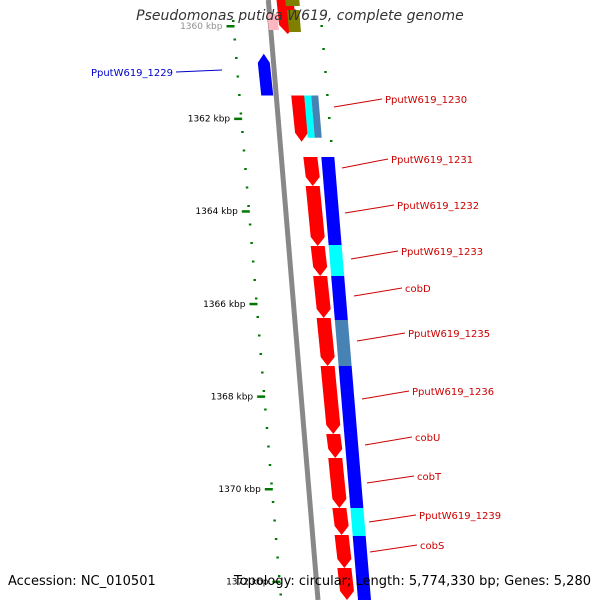 The image size is (600, 600). What do you see at coordinates (216, 212) in the screenshot?
I see `scale-tick-label: 1364 kbp` at bounding box center [216, 212].